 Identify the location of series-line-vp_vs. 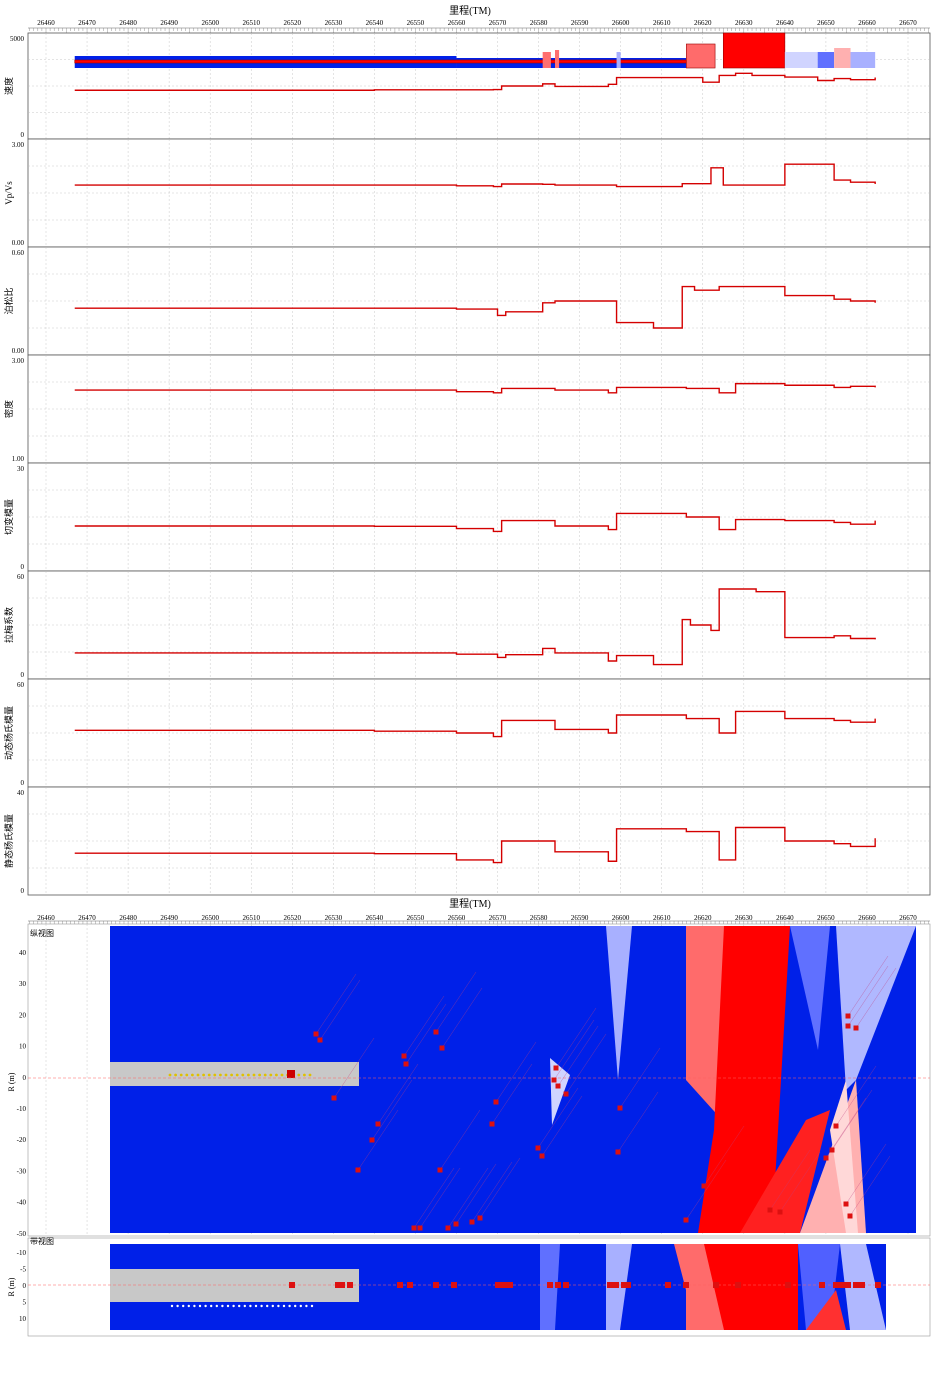
(475, 175).